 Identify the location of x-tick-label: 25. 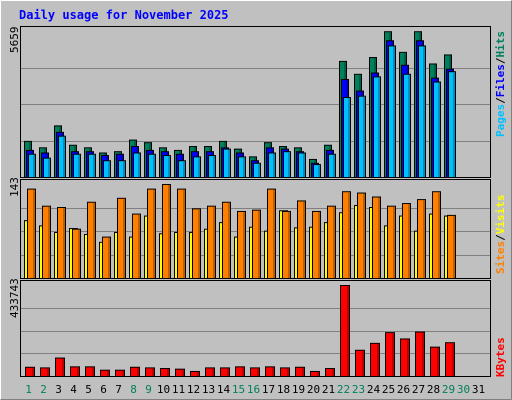
(388, 389).